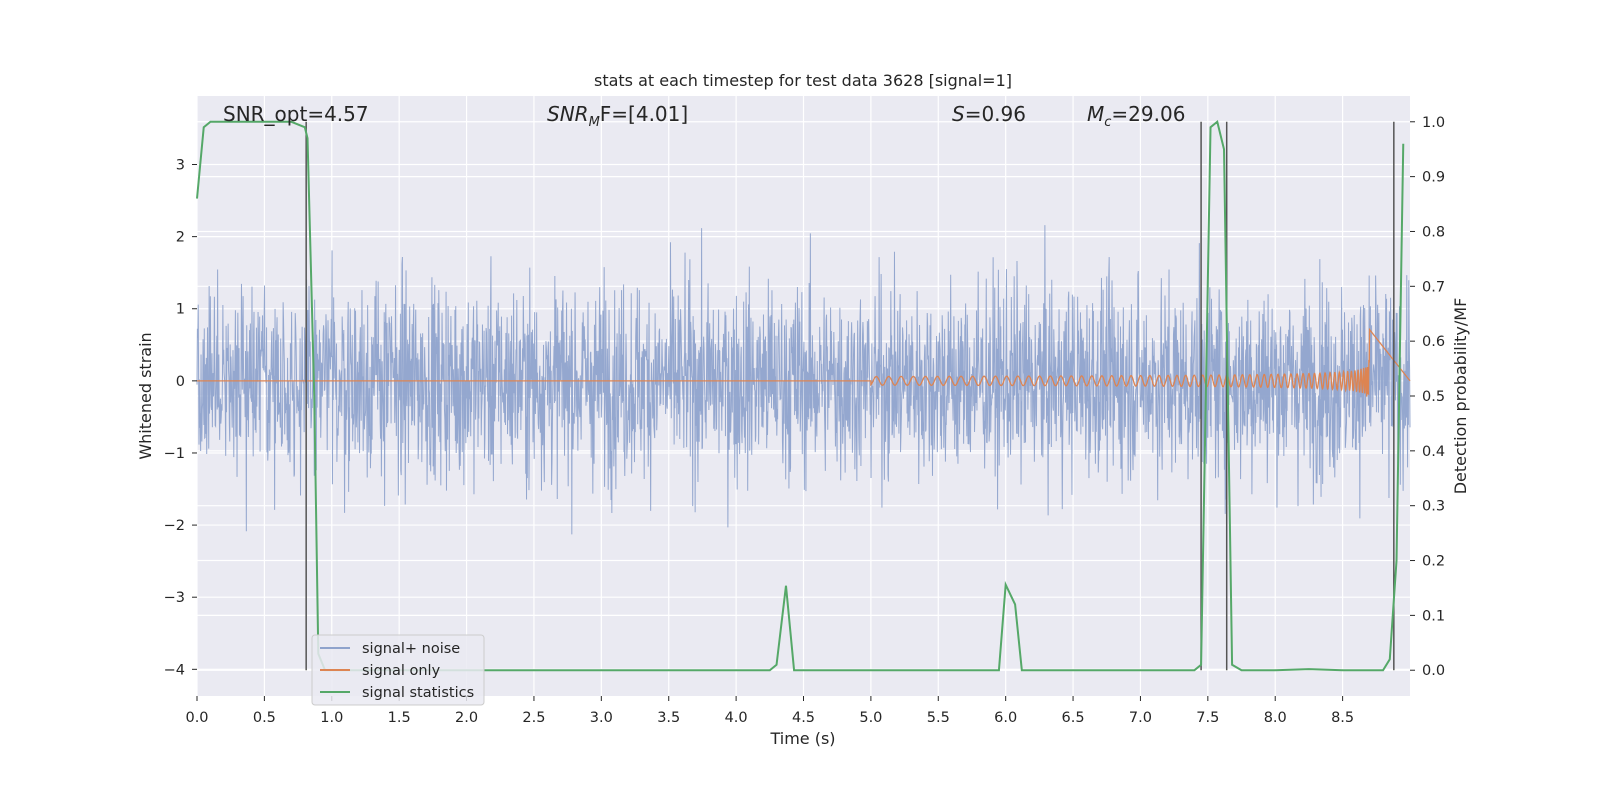 Image resolution: width=1600 pixels, height=805 pixels. I want to click on x-tick-label: 6.5, so click(1073, 718).